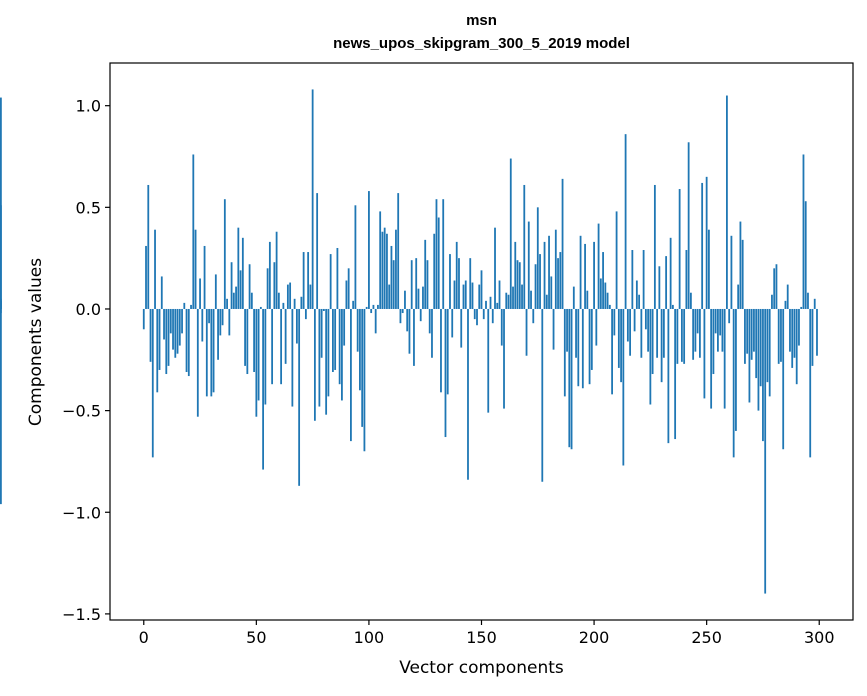 This screenshot has height=696, width=867. Describe the element at coordinates (144, 637) in the screenshot. I see `x-tick-label: 0` at that location.